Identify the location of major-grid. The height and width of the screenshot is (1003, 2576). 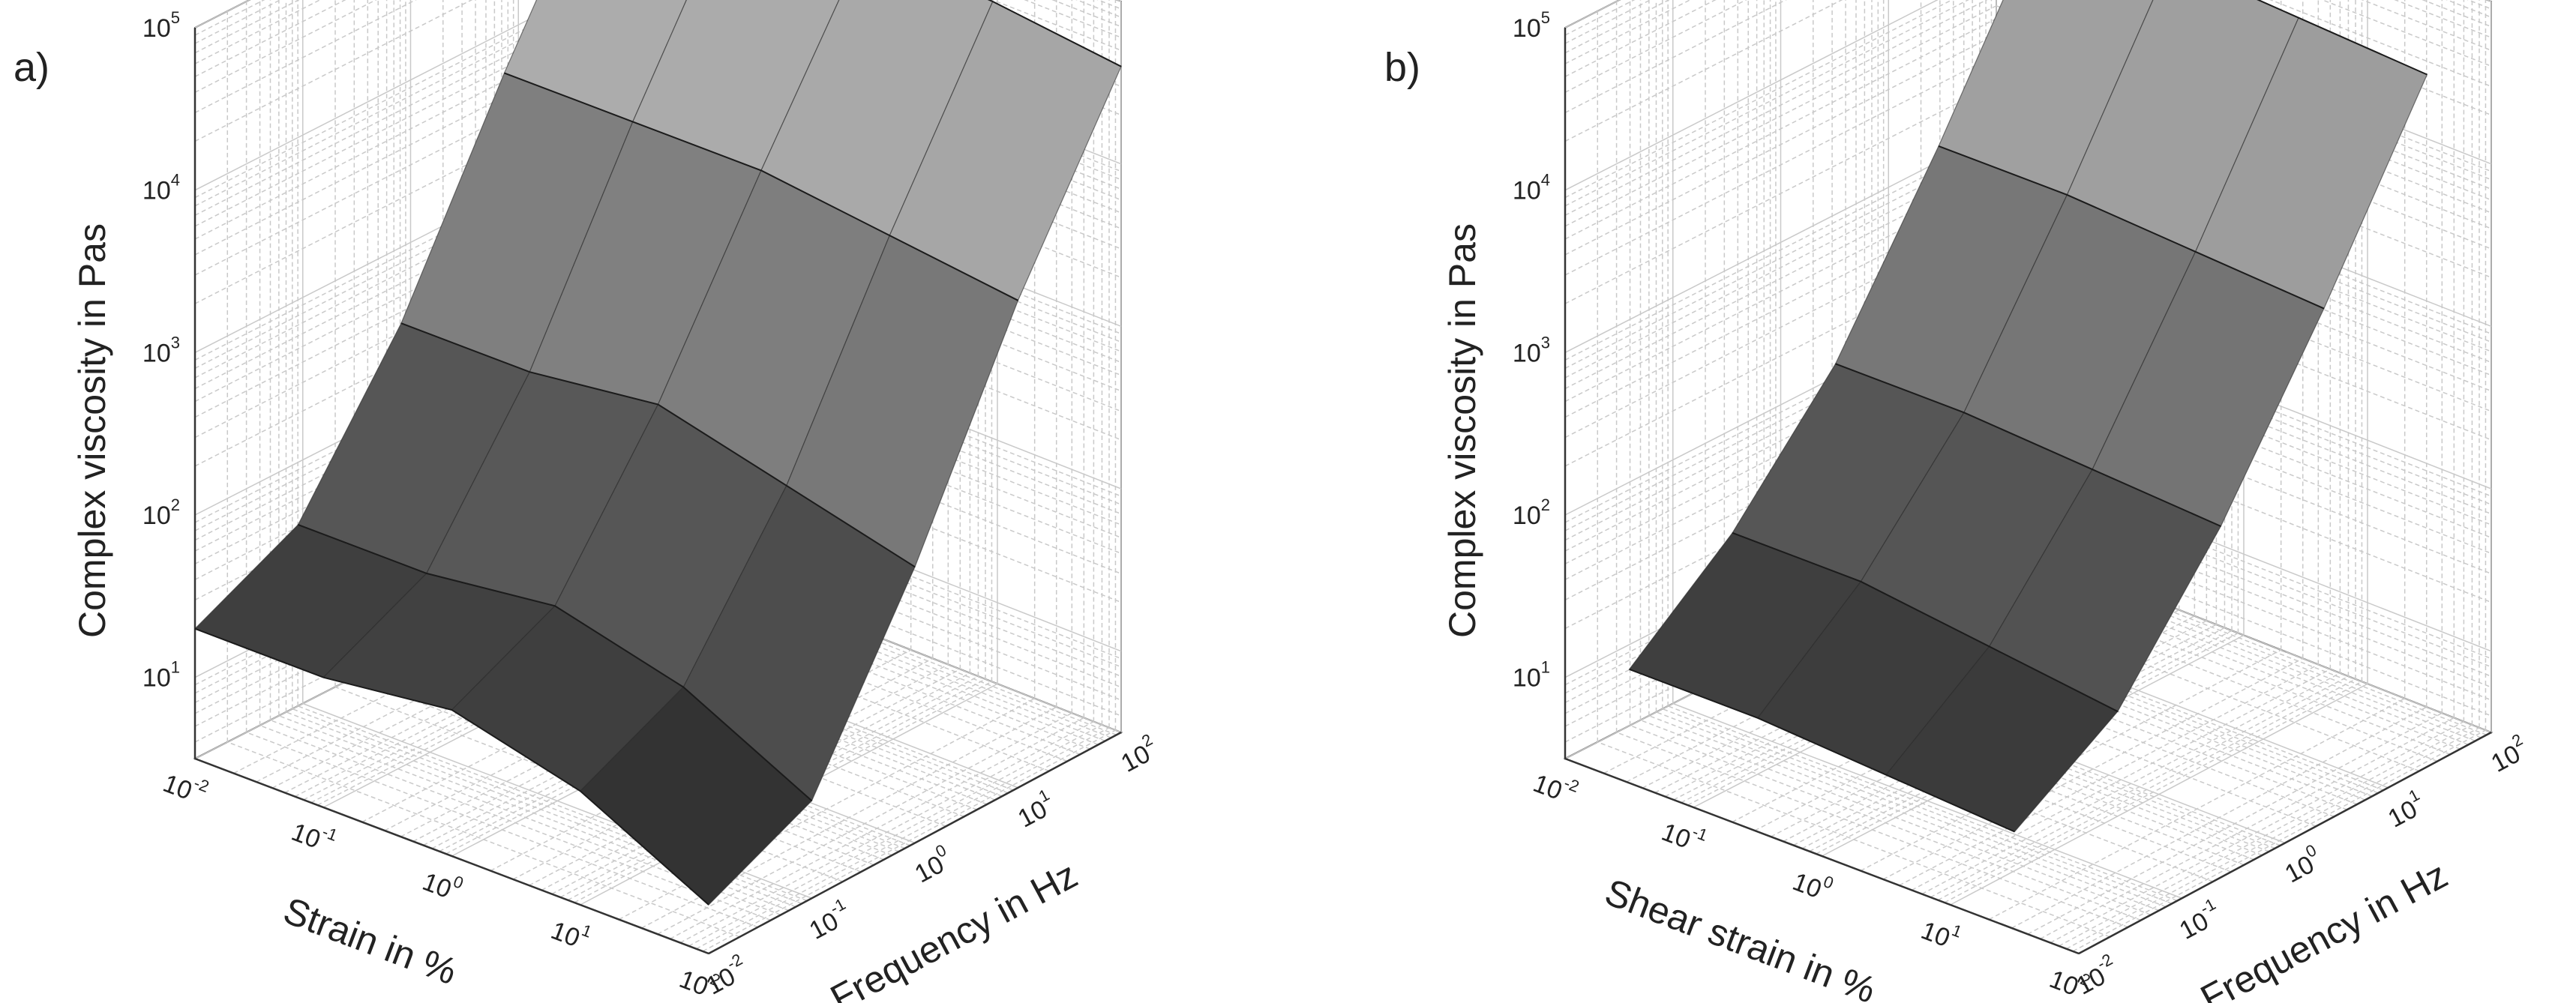
(2159, 794).